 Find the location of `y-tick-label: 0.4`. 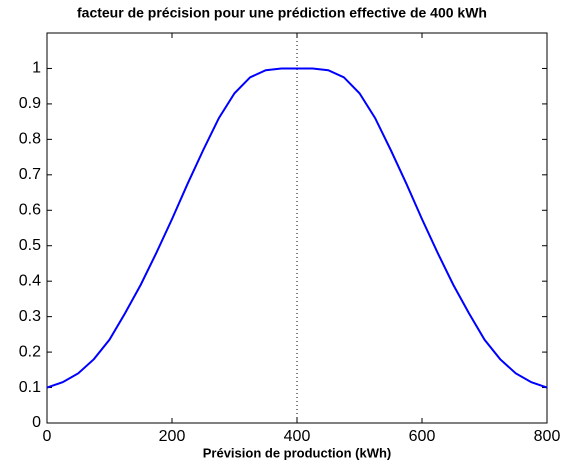

y-tick-label: 0.4 is located at coordinates (30, 280).